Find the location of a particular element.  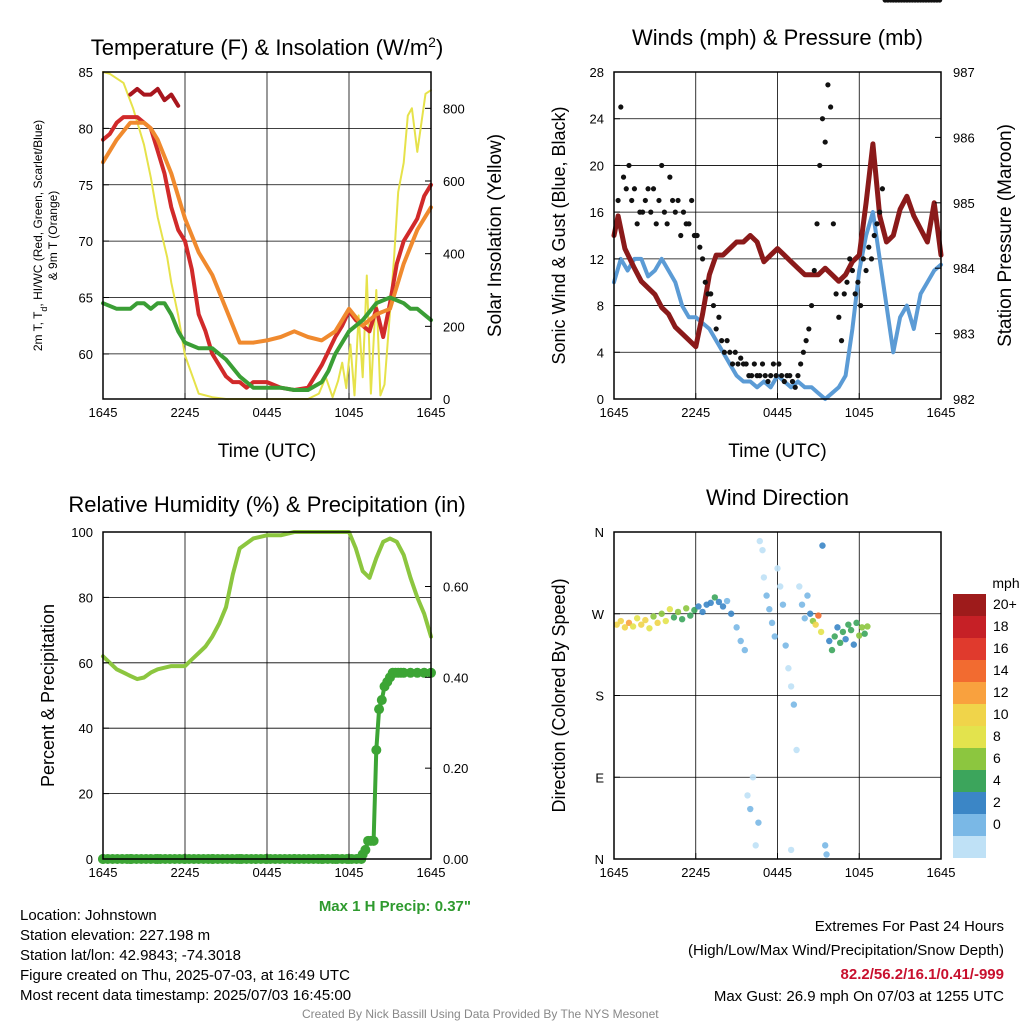

y-tick-label: 40 is located at coordinates (86, 728).